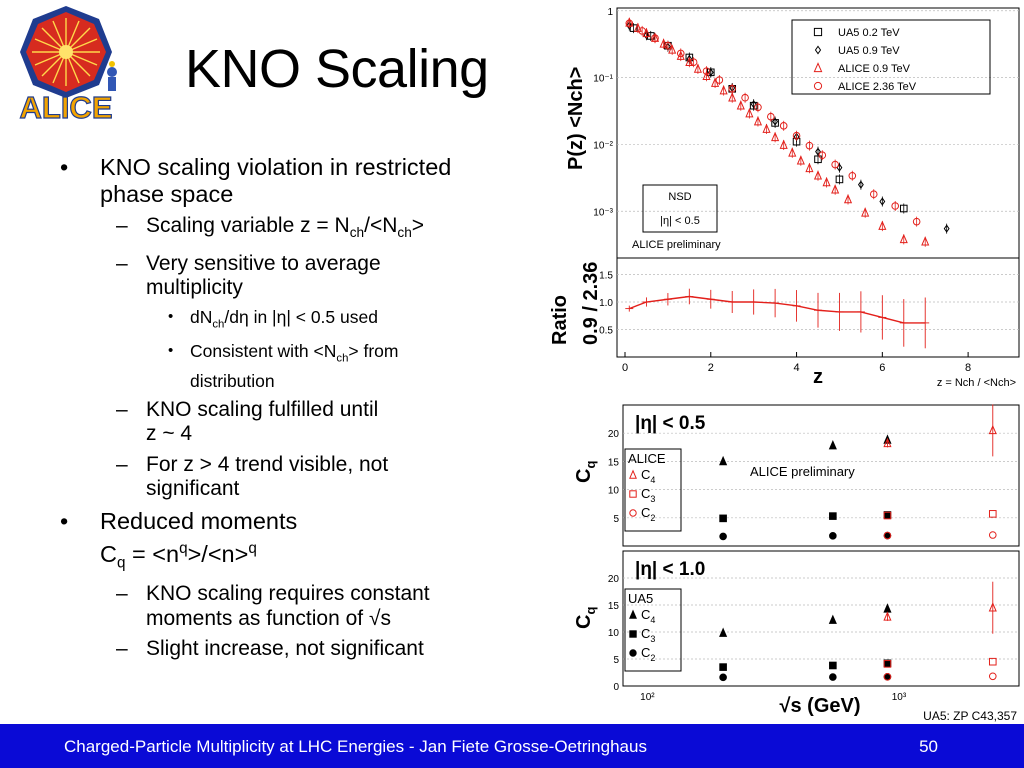 The width and height of the screenshot is (1024, 768). Describe the element at coordinates (300, 477) in the screenshot. I see `sub-bullet-trend: For z > 4 trend visible, not significant` at that location.